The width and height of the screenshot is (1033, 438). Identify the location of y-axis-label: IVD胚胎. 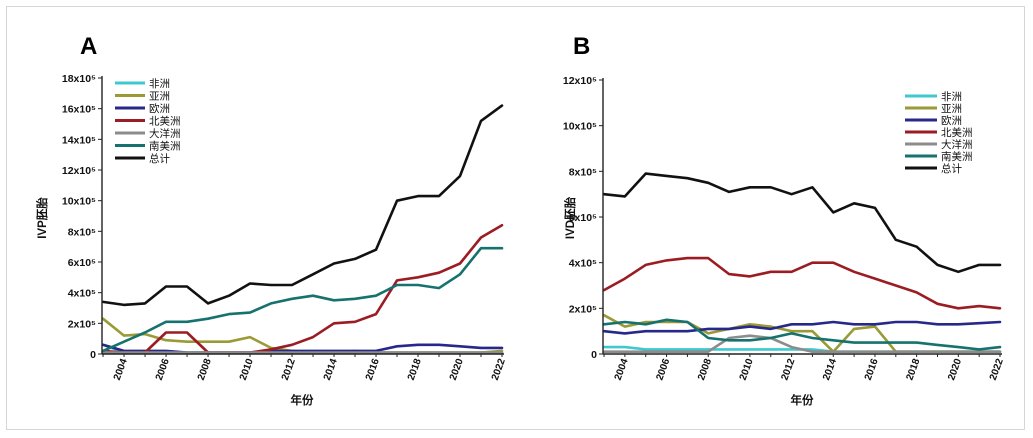
(570, 217).